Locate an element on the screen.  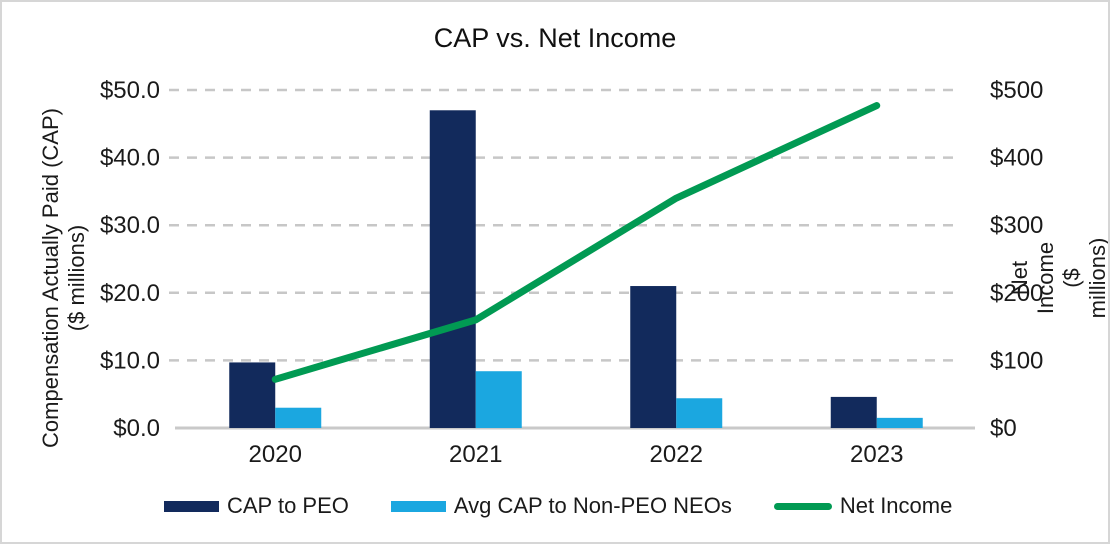
x-axis-category-label: 2023 is located at coordinates (876, 454).